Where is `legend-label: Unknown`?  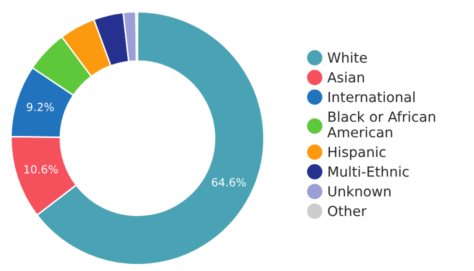 legend-label: Unknown is located at coordinates (359, 191).